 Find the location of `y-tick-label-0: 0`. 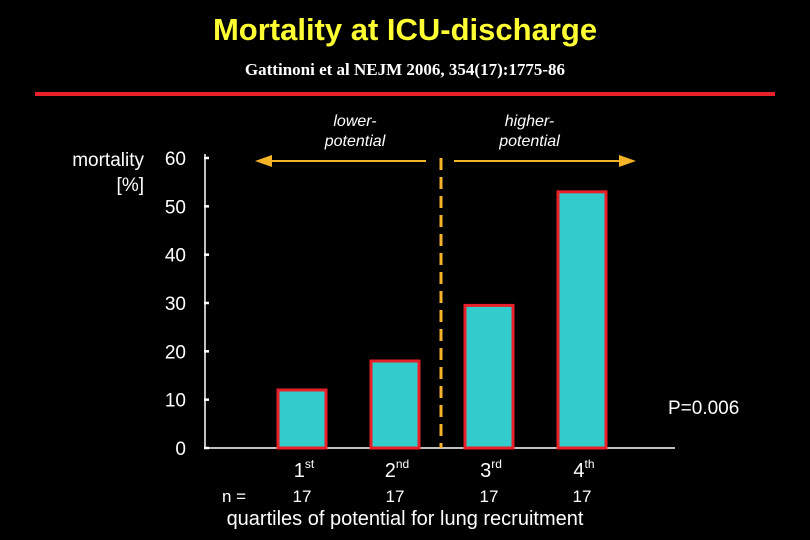

y-tick-label-0: 0 is located at coordinates (180, 449).